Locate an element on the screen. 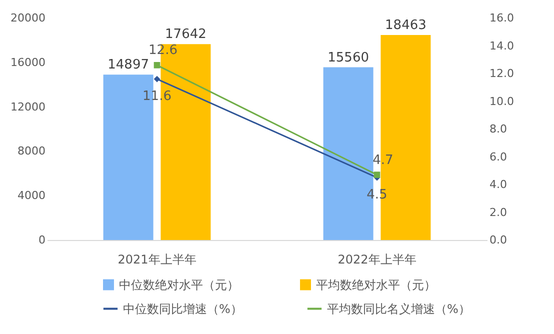 The height and width of the screenshot is (334, 554). data-label: 4.5 is located at coordinates (377, 195).